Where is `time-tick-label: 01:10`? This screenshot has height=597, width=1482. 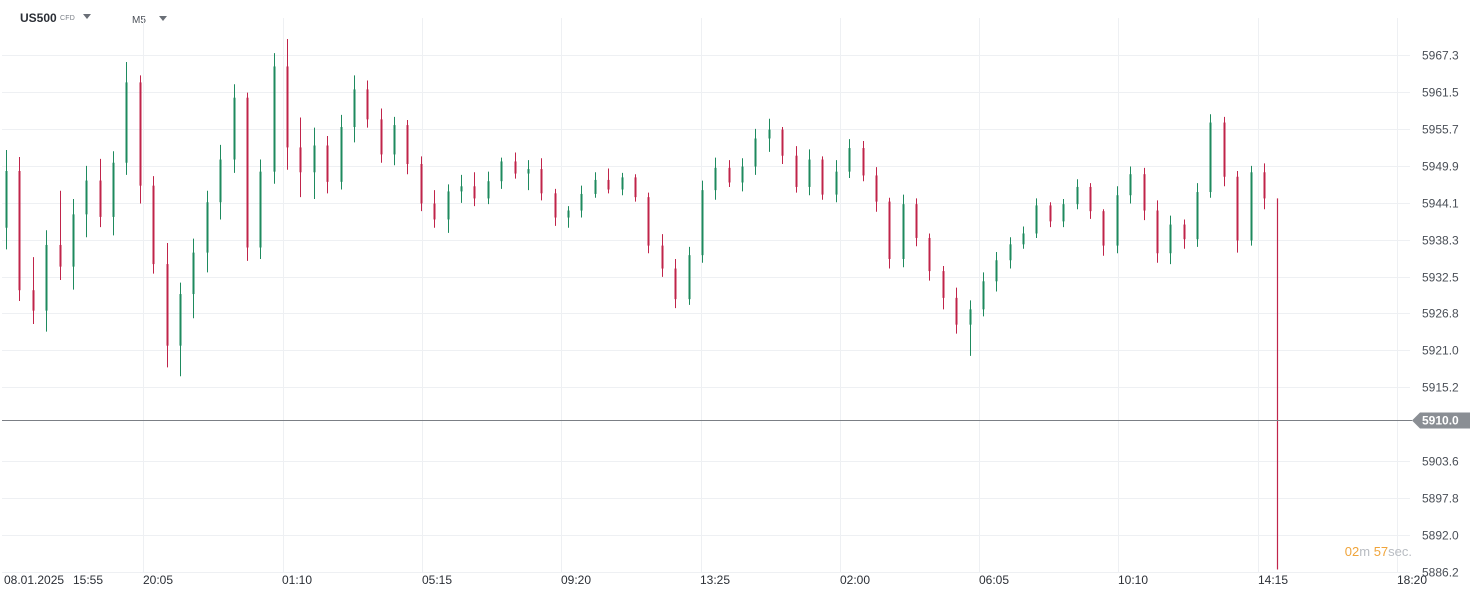 time-tick-label: 01:10 is located at coordinates (297, 580).